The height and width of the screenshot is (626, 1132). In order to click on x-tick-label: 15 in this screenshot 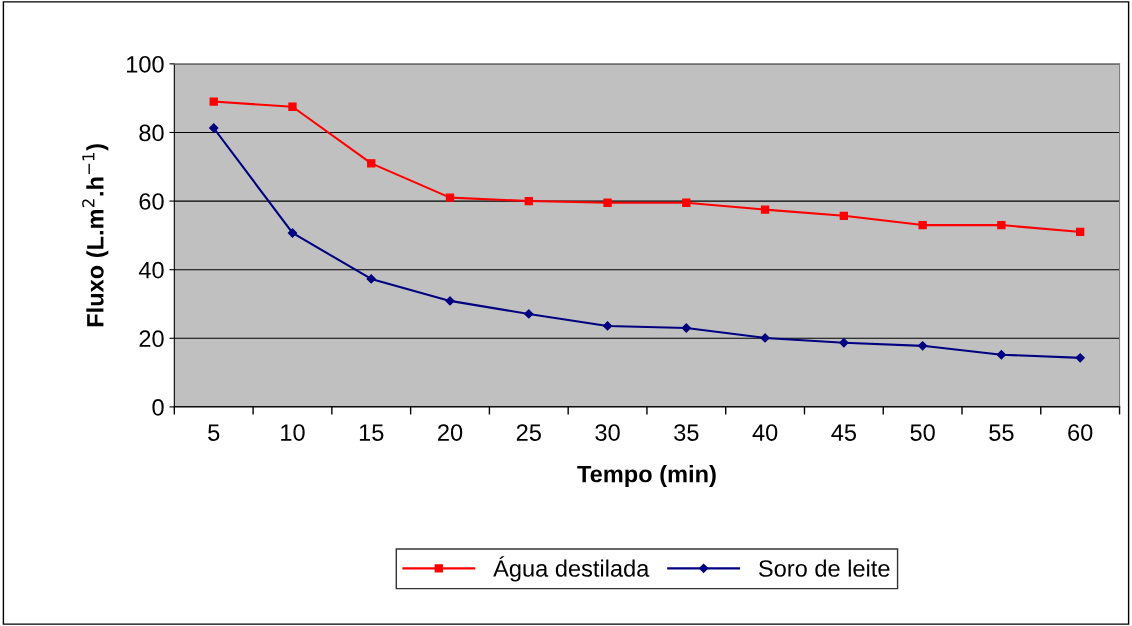, I will do `click(371, 432)`.